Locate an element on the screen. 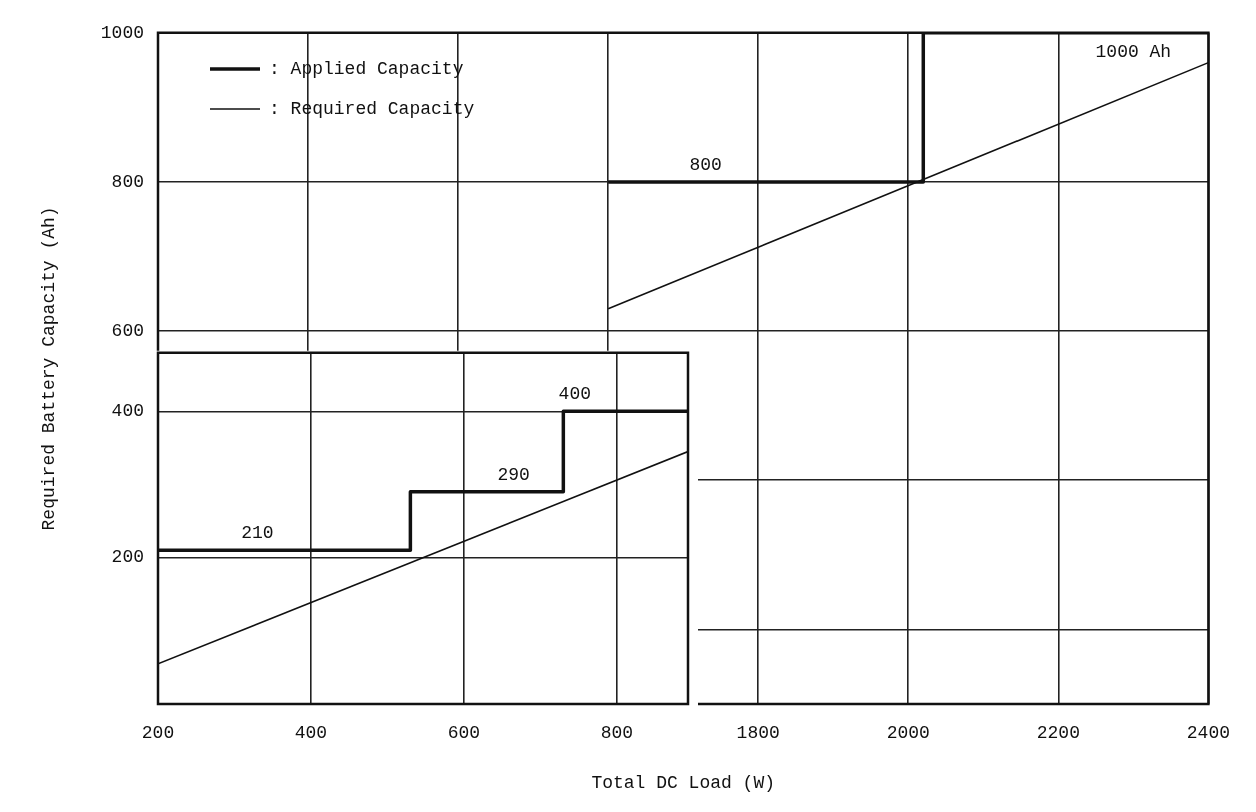 This screenshot has width=1256, height=812. x-tick-label: 400 is located at coordinates (311, 732).